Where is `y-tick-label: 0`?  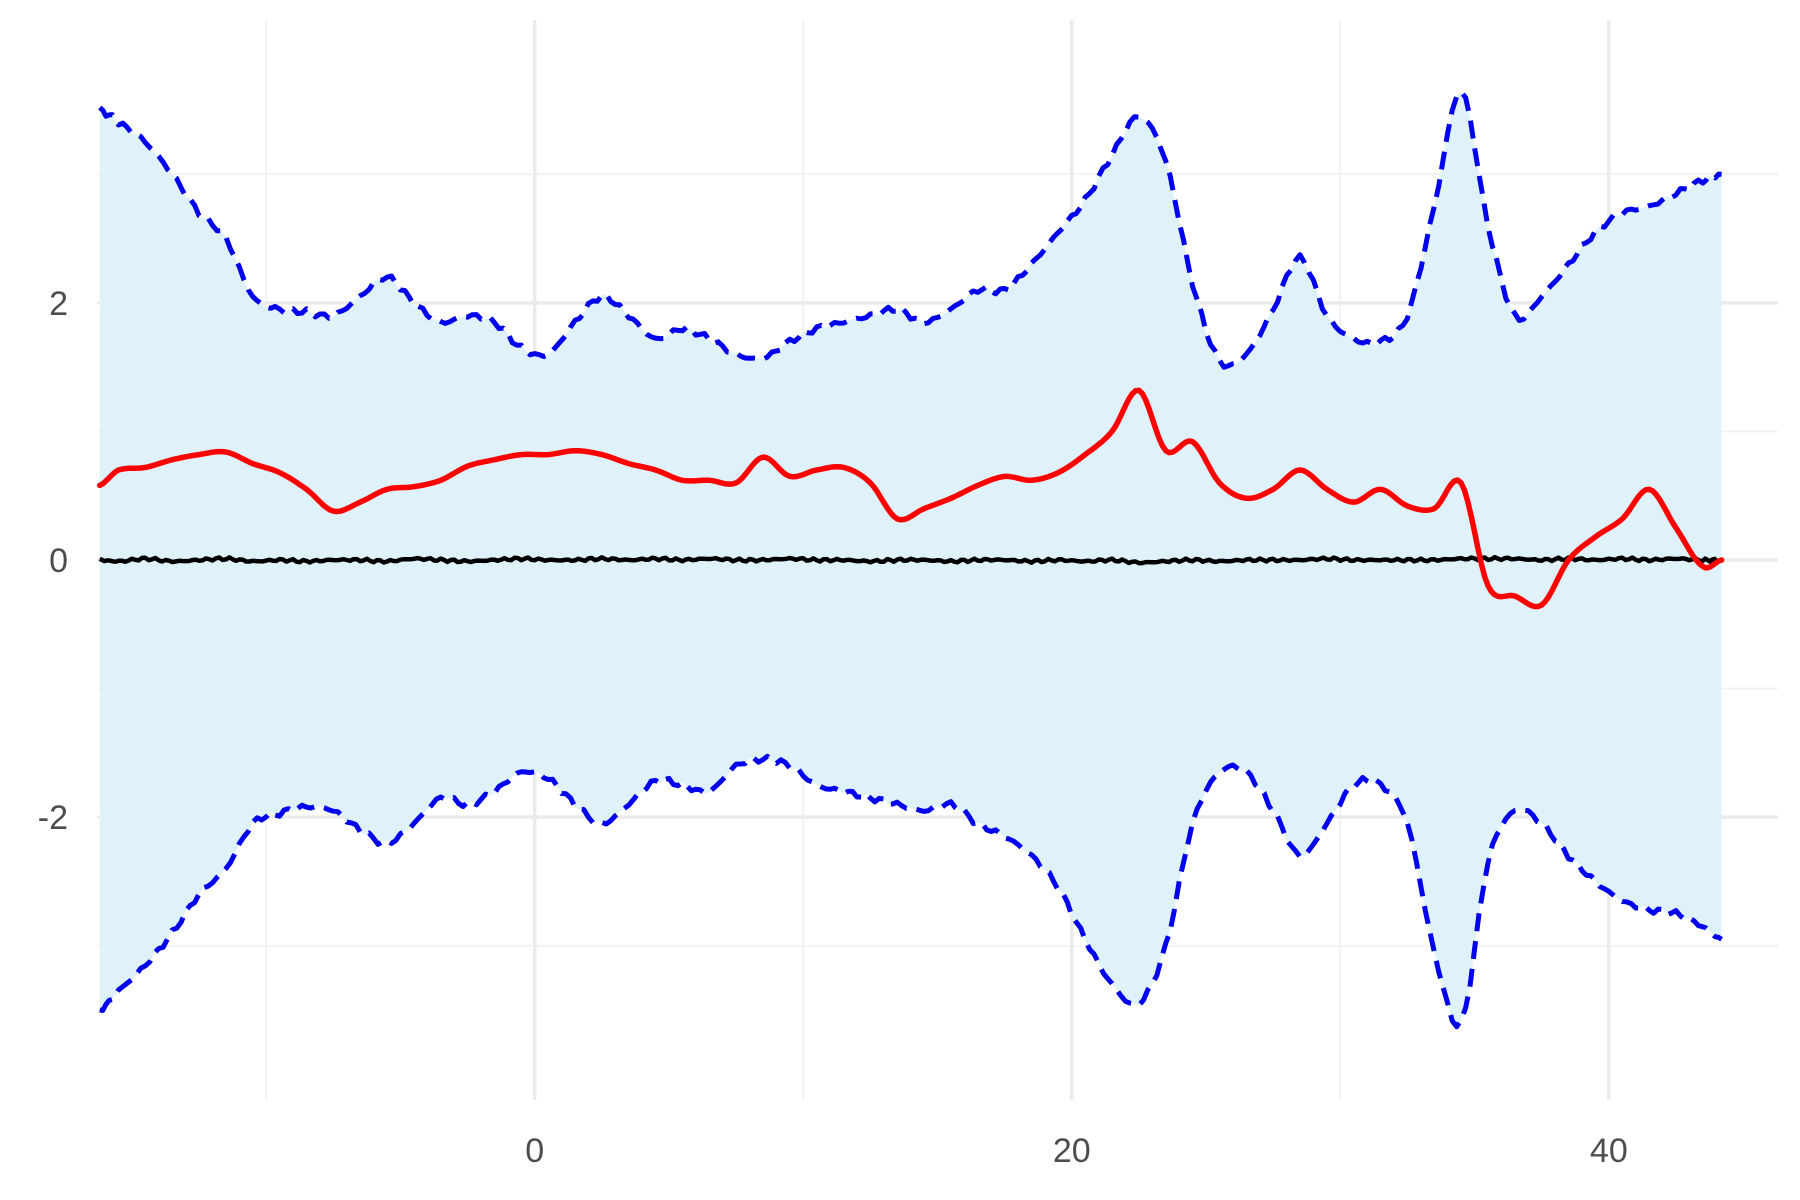
y-tick-label: 0 is located at coordinates (58, 561).